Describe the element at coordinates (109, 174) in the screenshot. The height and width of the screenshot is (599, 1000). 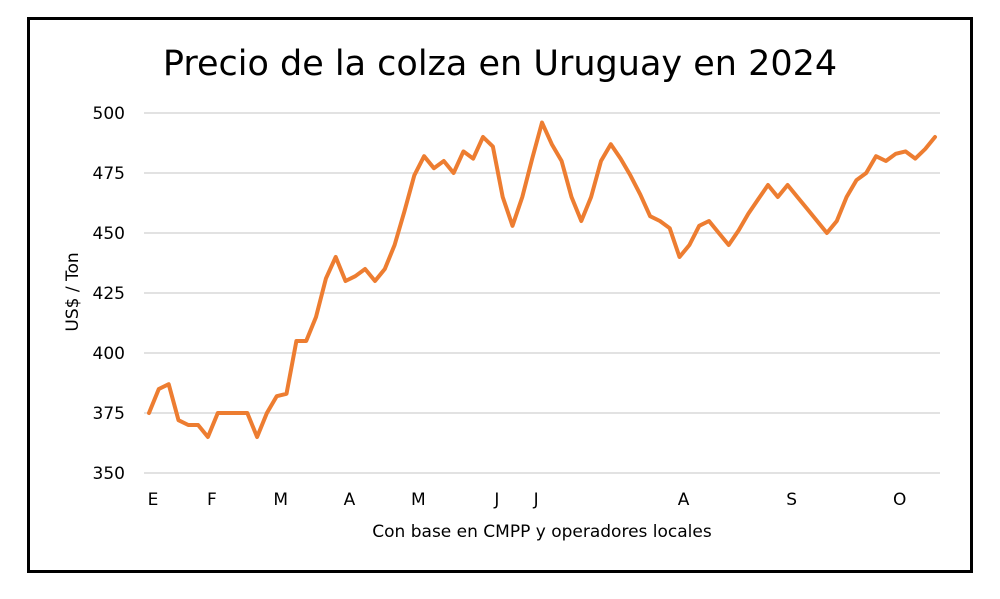
I see `y-tick-label: 475` at that location.